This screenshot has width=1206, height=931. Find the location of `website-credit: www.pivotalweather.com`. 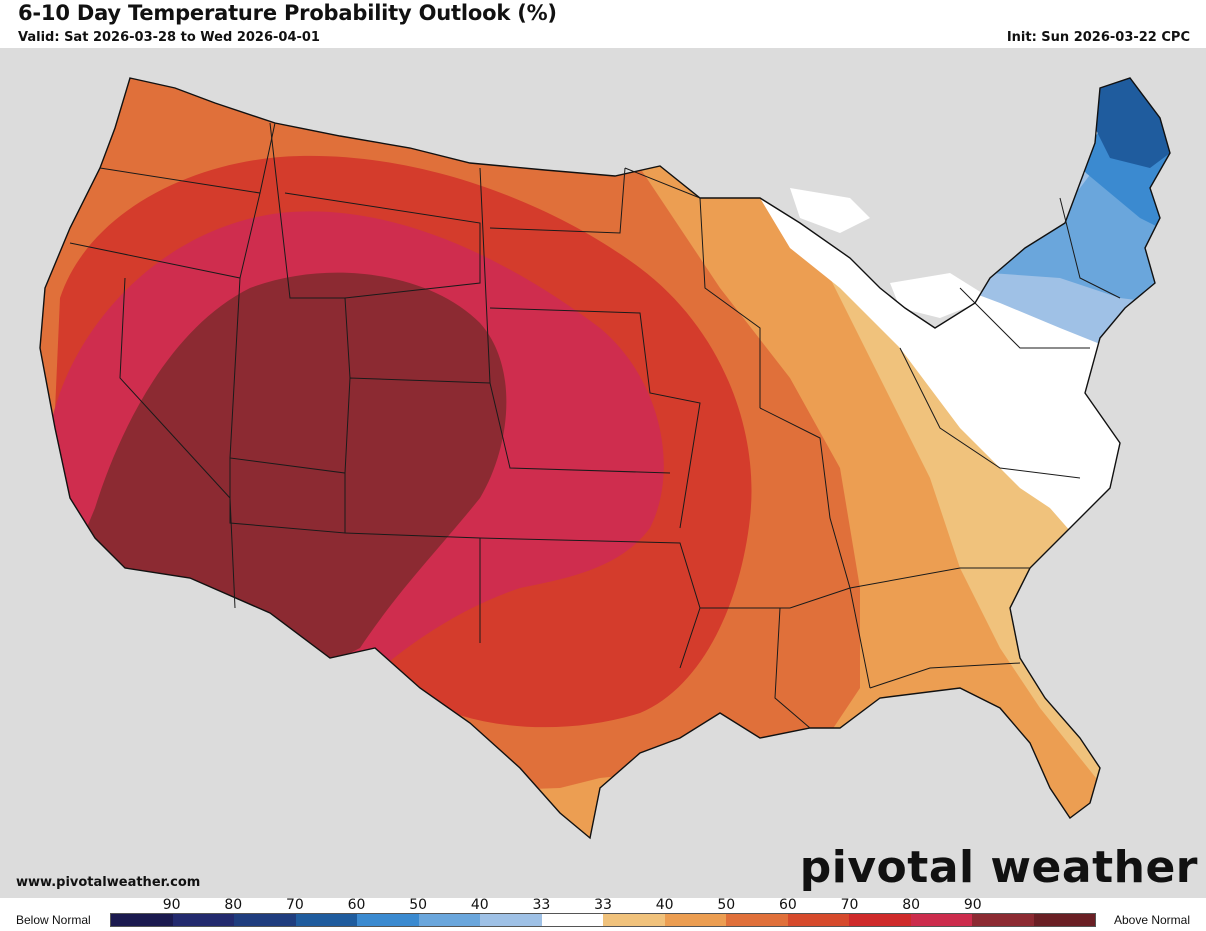

website-credit: www.pivotalweather.com is located at coordinates (108, 882).